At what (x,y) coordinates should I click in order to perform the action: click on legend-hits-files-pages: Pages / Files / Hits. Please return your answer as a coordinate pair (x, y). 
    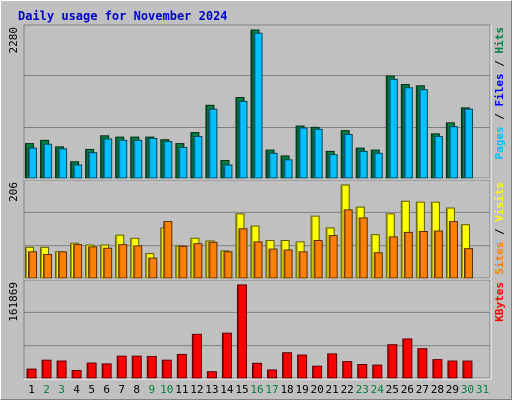
    Looking at the image, I should click on (499, 93).